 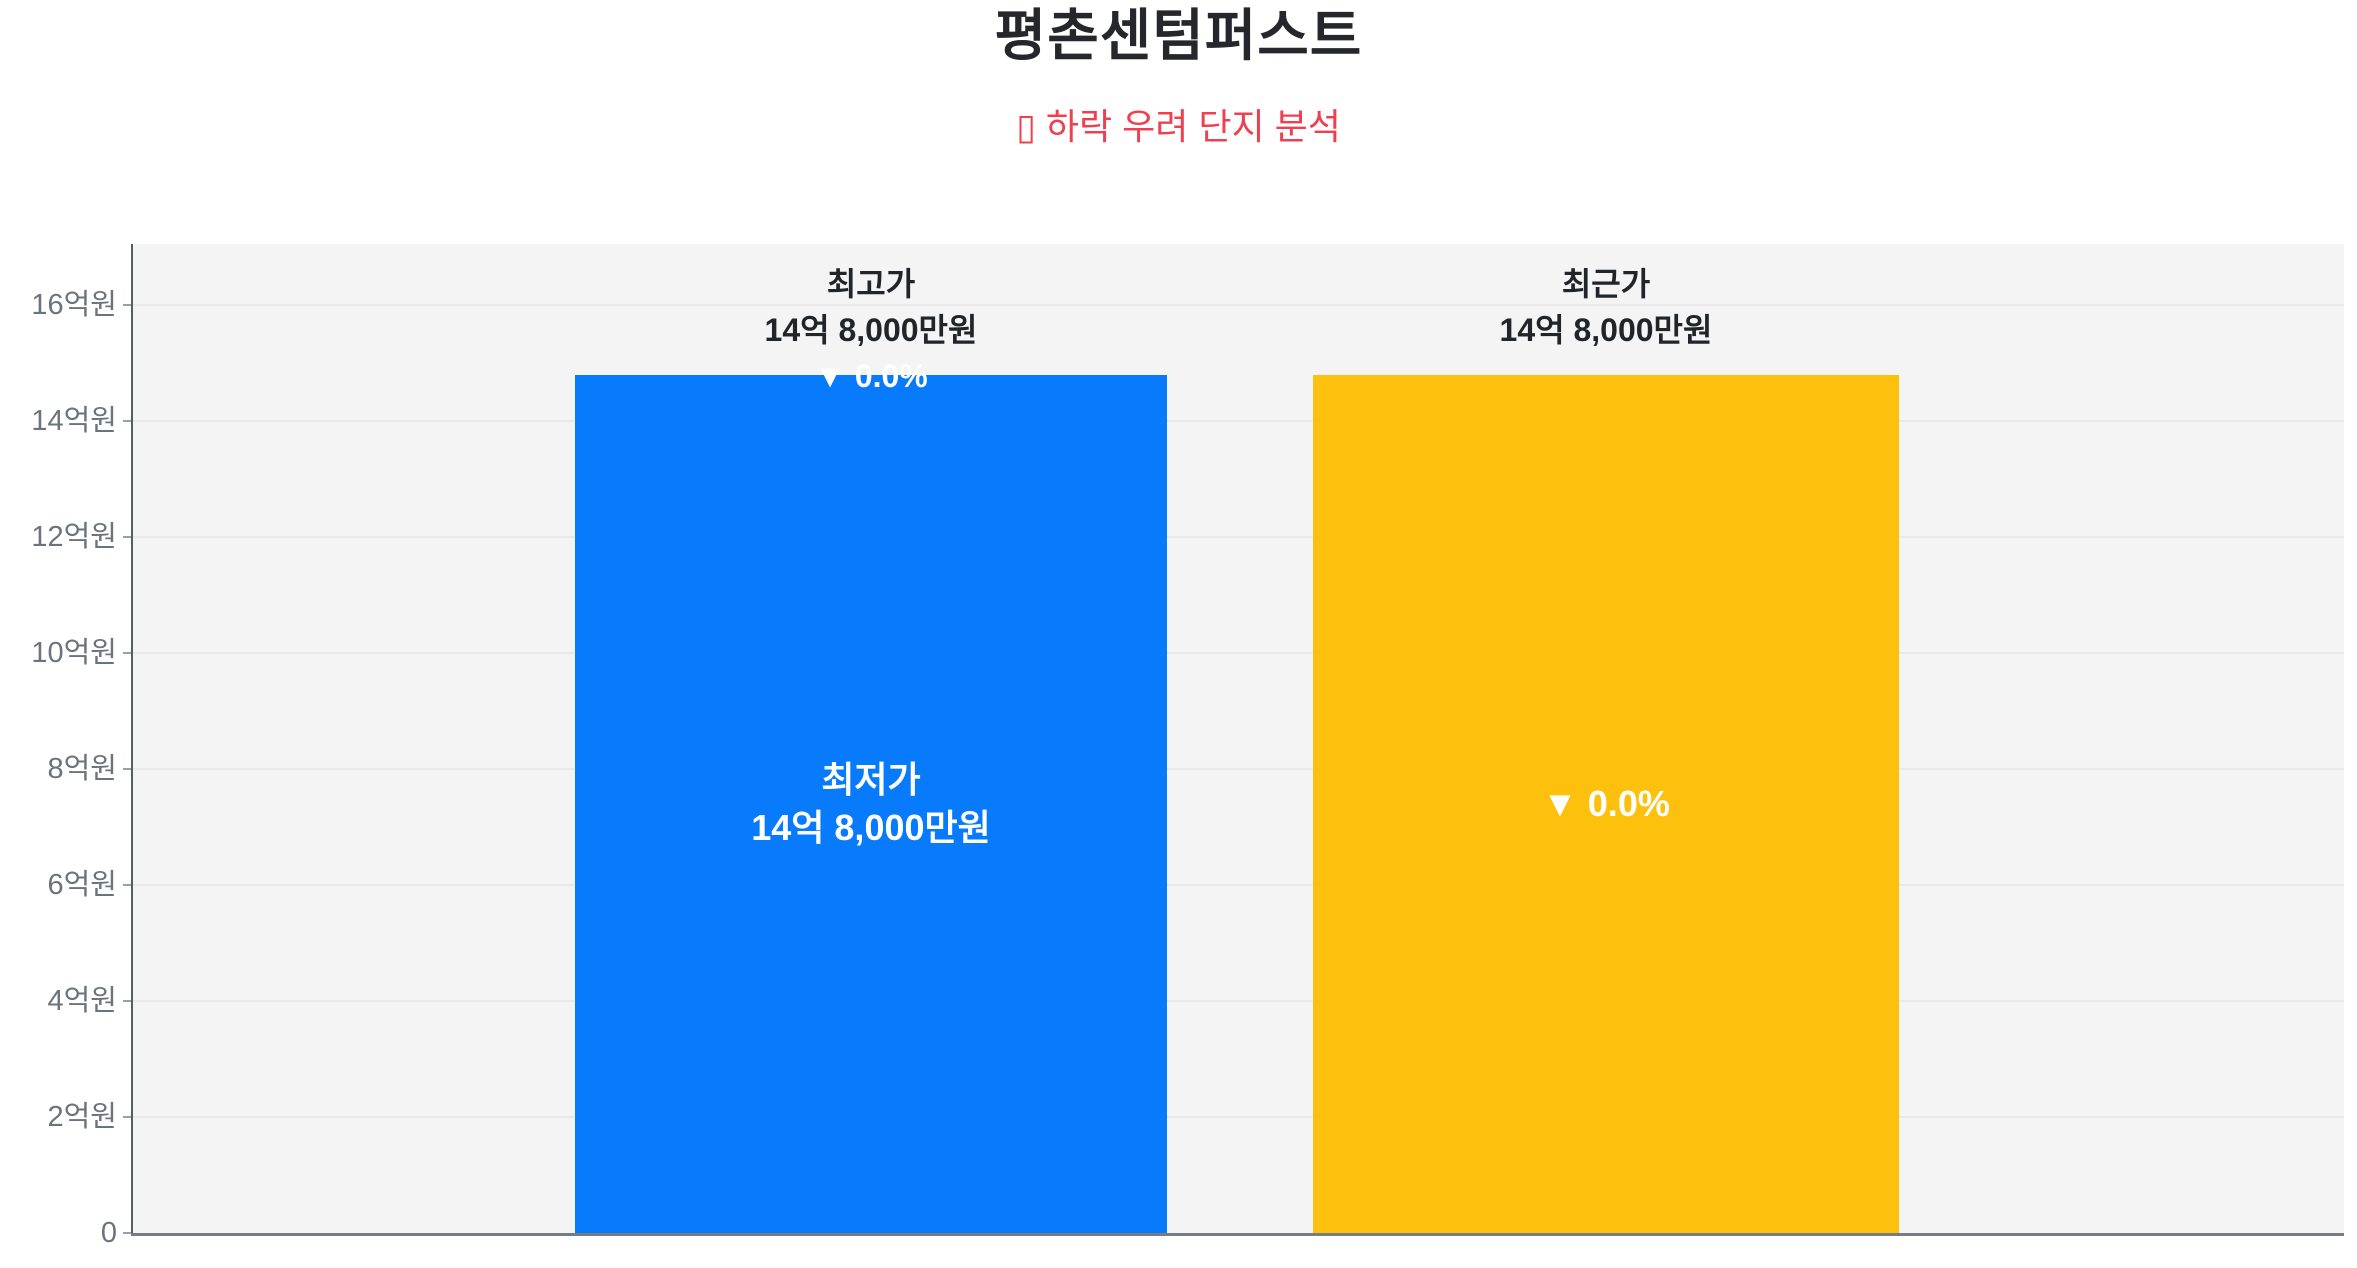 What do you see at coordinates (82, 1116) in the screenshot?
I see `y-axis-tick-label: 2억원` at bounding box center [82, 1116].